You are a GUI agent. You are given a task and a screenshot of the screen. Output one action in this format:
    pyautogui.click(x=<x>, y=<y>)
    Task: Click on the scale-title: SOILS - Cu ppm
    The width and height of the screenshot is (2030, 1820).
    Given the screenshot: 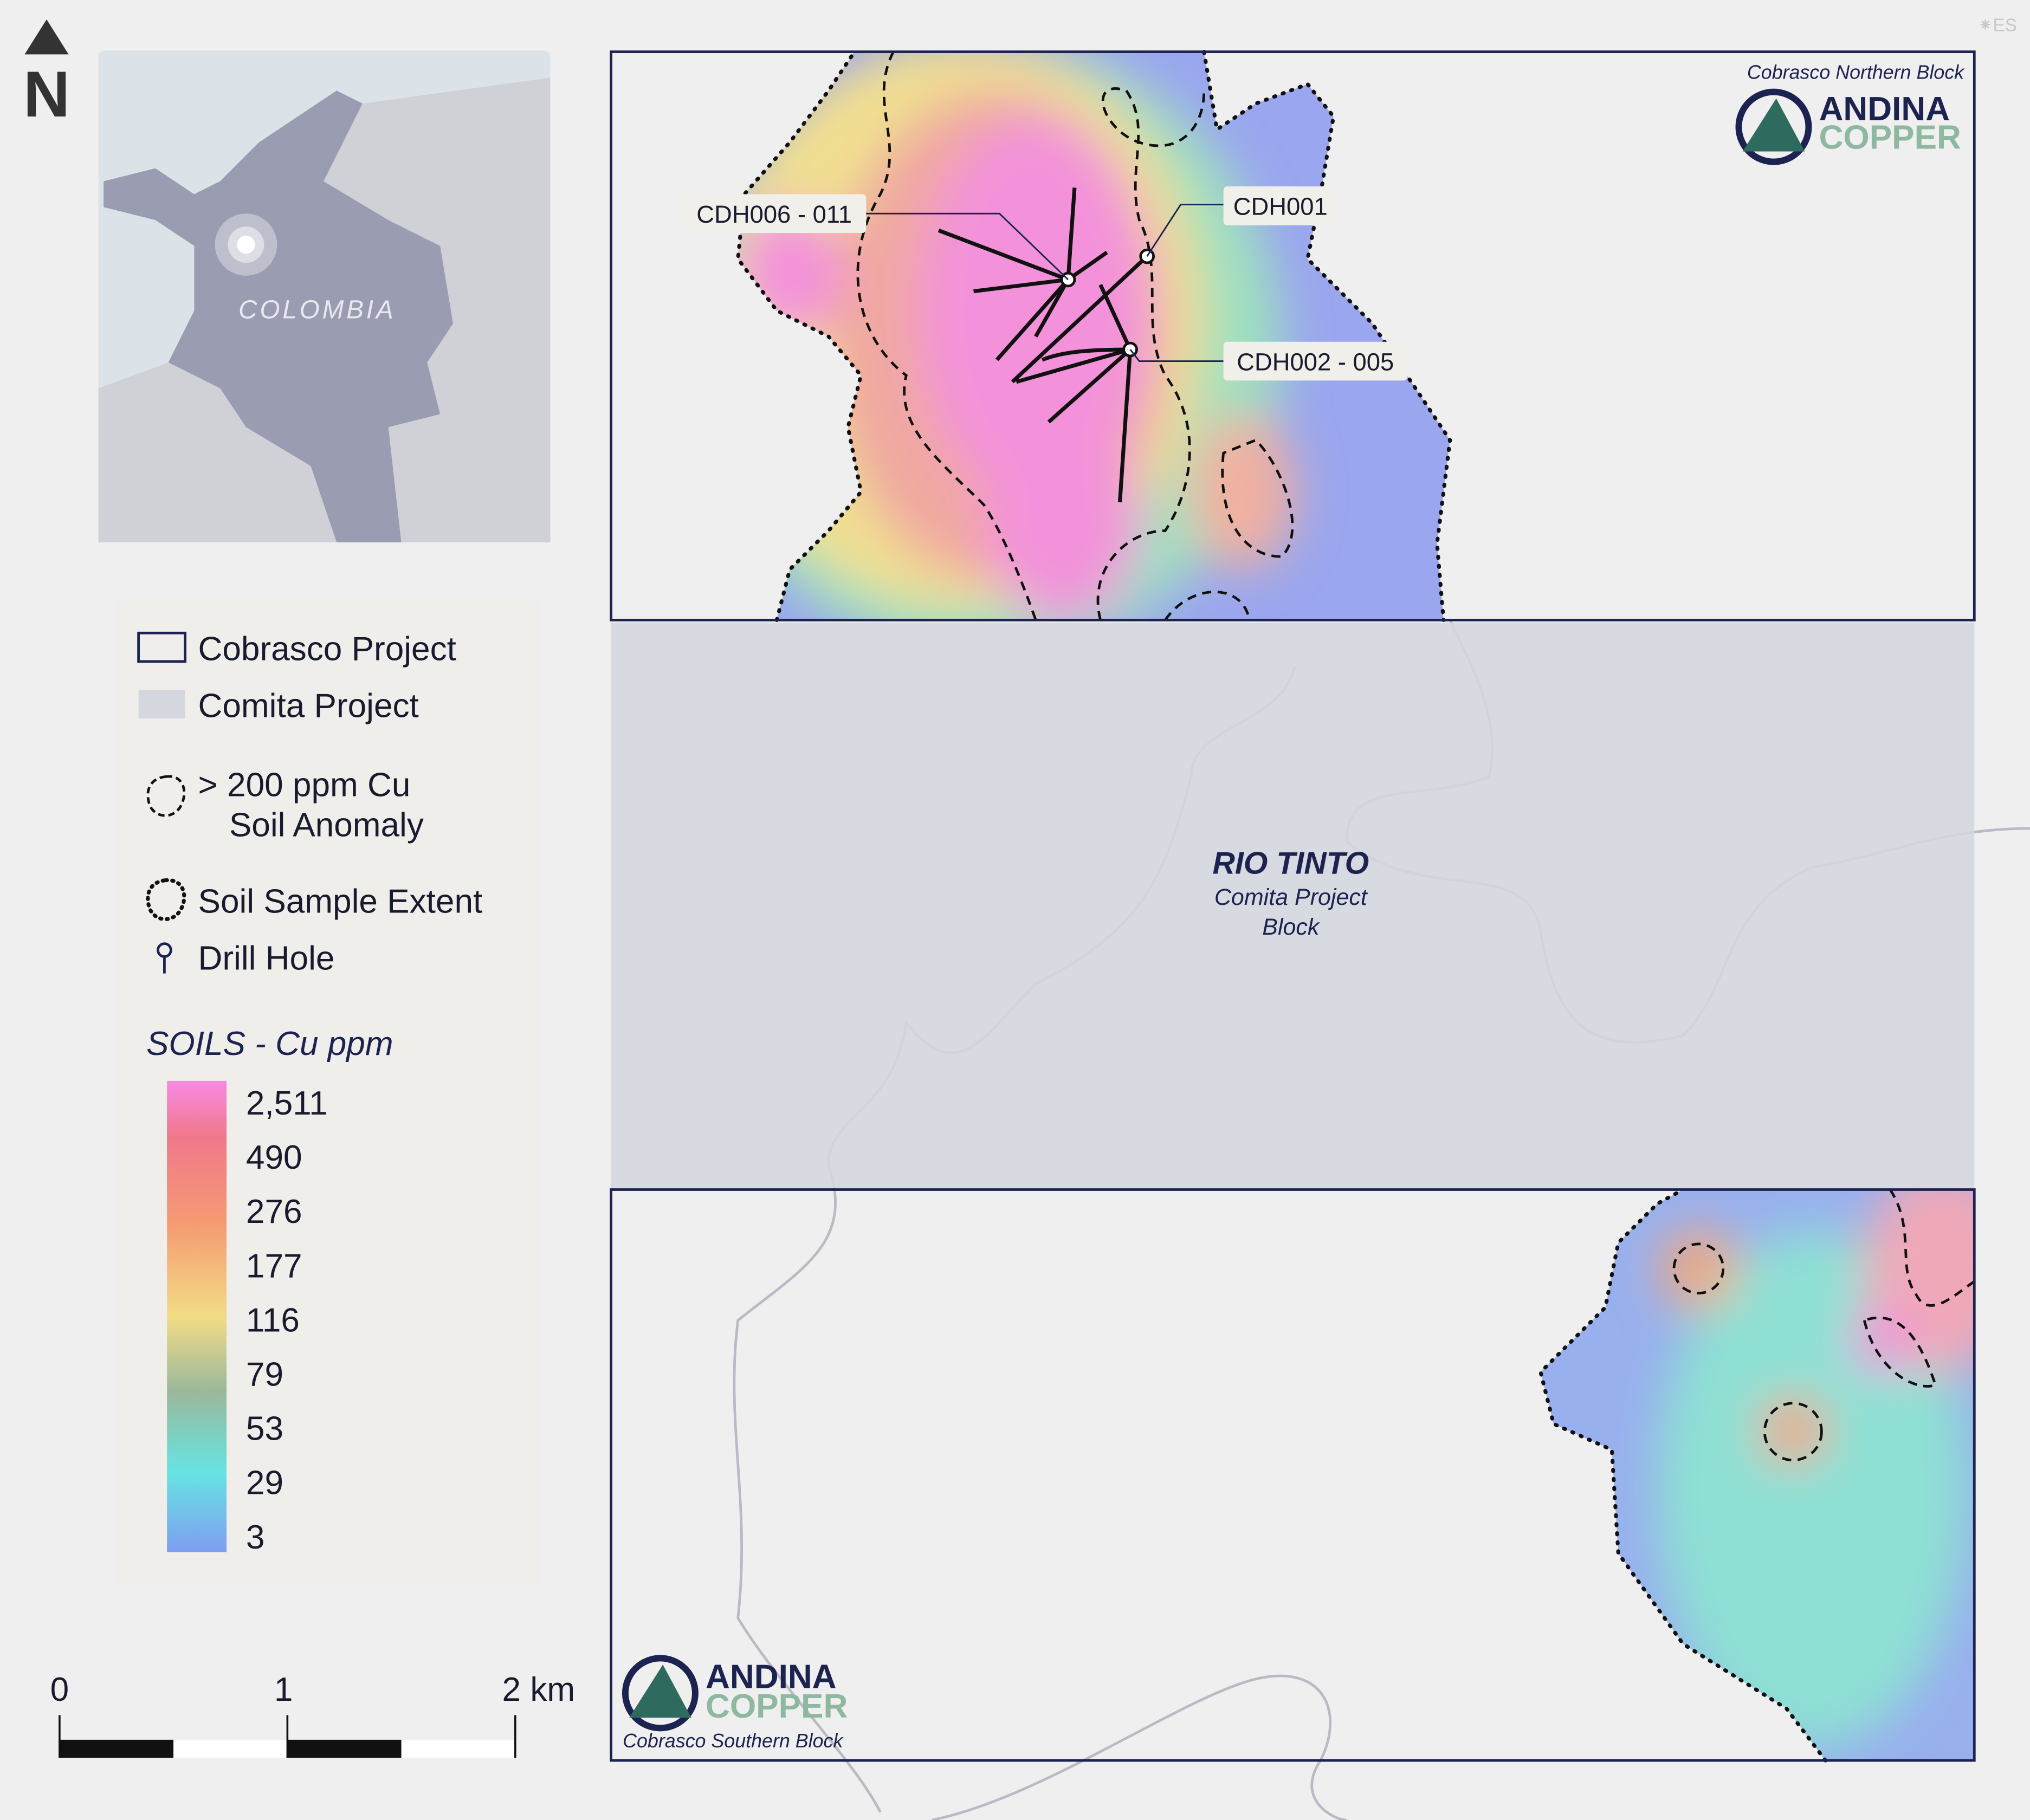 What is the action you would take?
    pyautogui.click(x=269, y=1044)
    